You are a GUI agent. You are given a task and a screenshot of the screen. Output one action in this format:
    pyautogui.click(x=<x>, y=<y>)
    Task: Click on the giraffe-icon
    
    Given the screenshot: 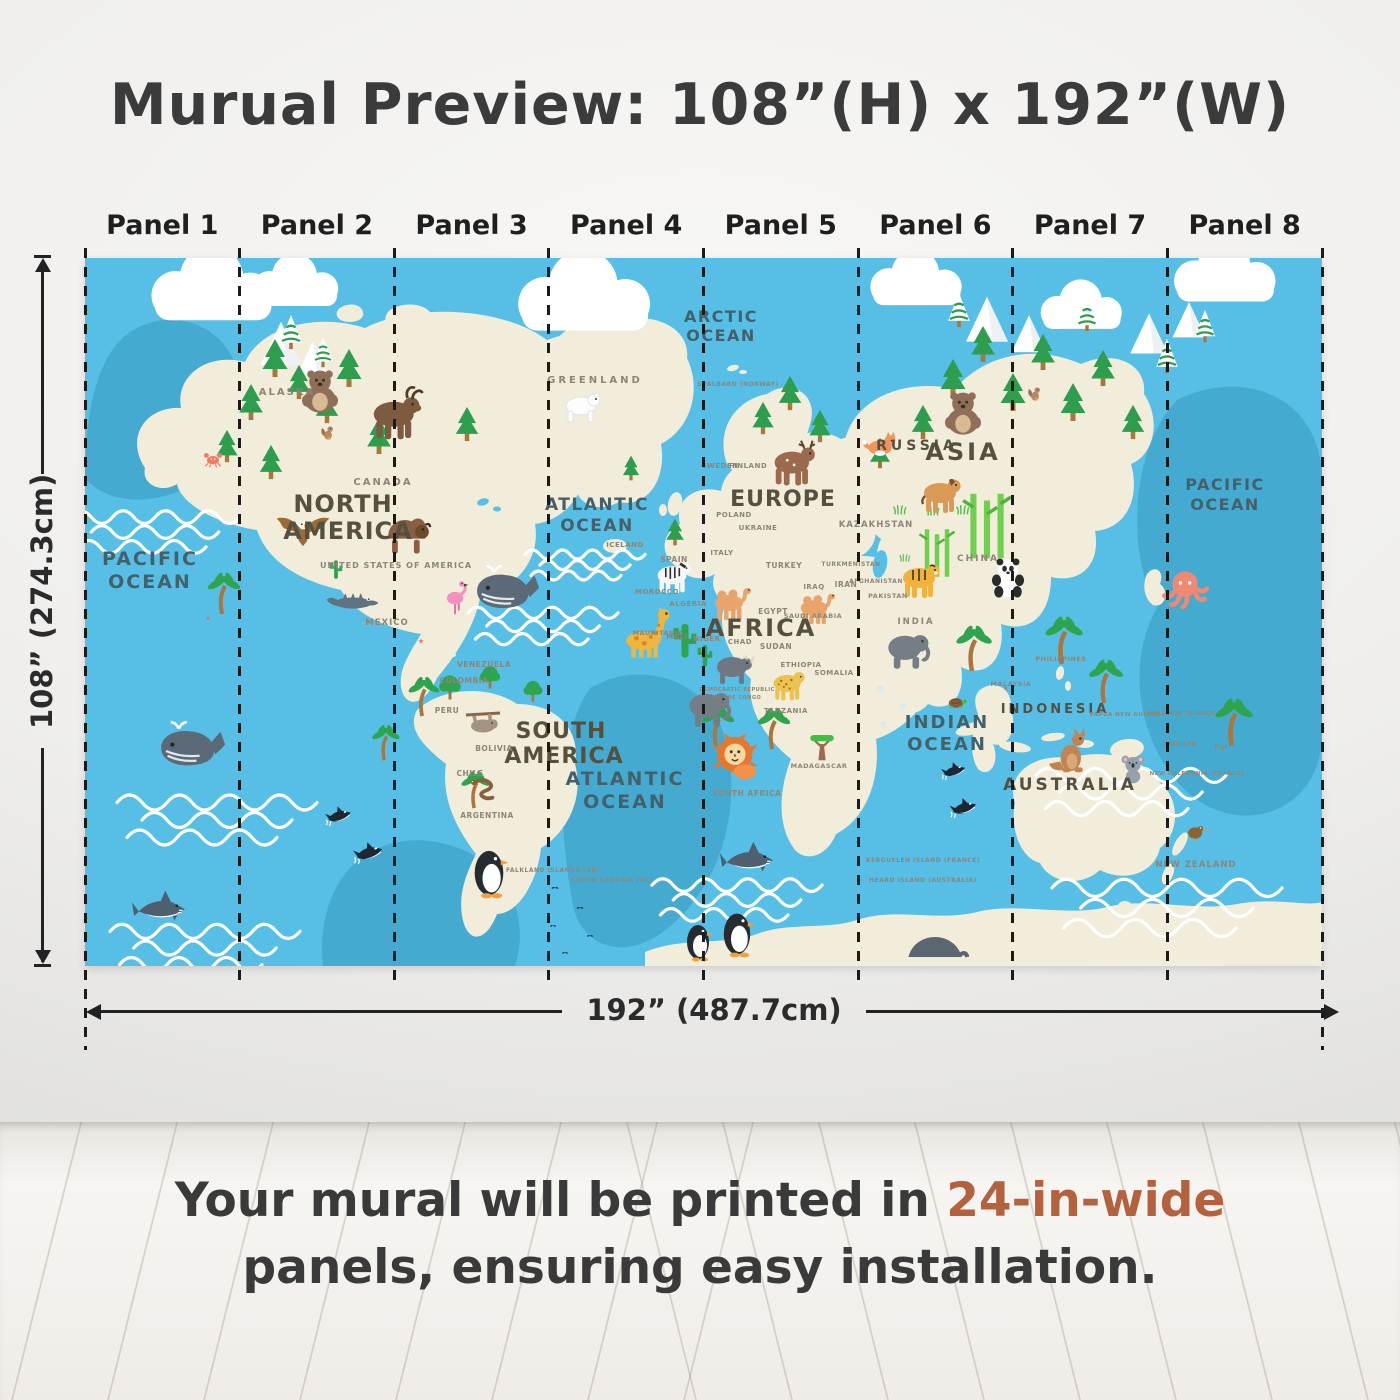 What is the action you would take?
    pyautogui.click(x=648, y=632)
    